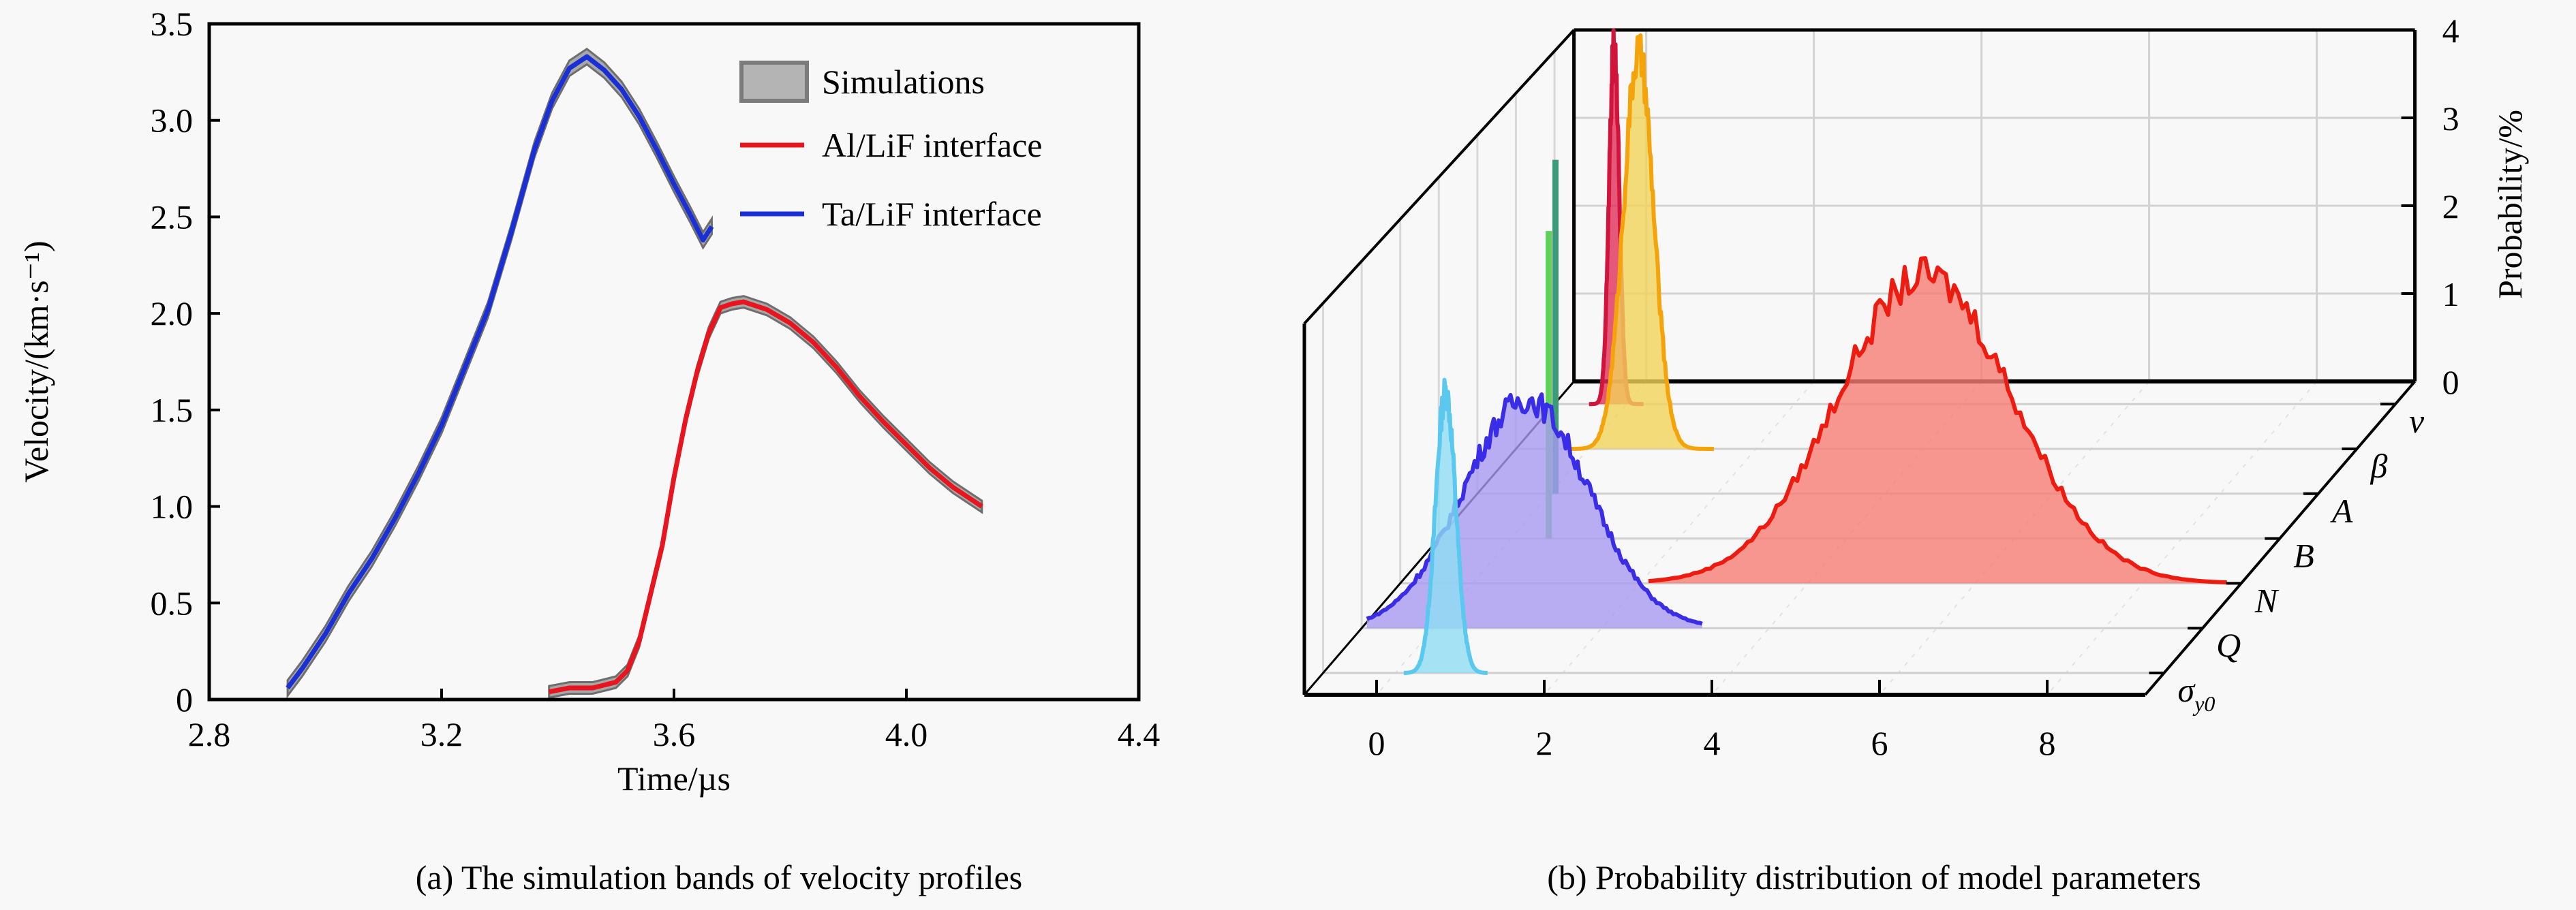 The image size is (2576, 910). What do you see at coordinates (907, 734) in the screenshot?
I see `x-tick-label: 4.0` at bounding box center [907, 734].